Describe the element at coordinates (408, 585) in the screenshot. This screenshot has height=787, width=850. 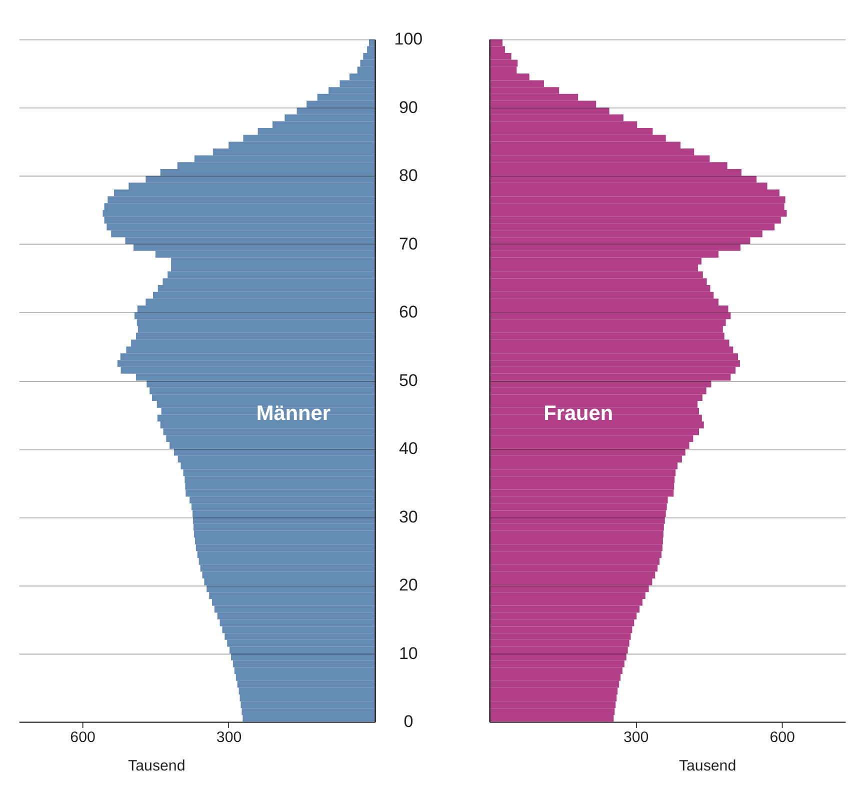
I see `y-tick-label: 20` at that location.